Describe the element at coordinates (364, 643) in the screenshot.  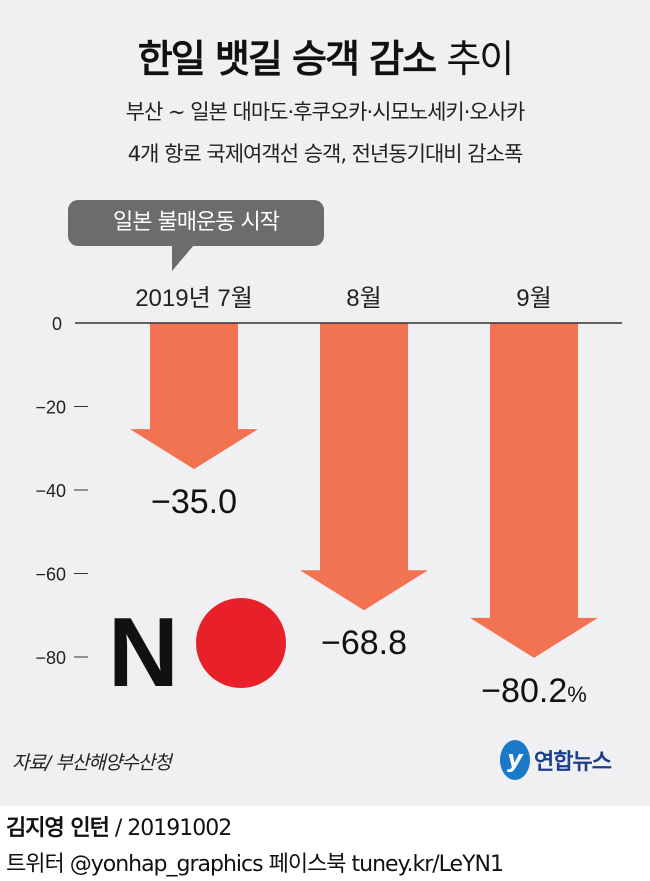
I see `value-label: −68.8` at that location.